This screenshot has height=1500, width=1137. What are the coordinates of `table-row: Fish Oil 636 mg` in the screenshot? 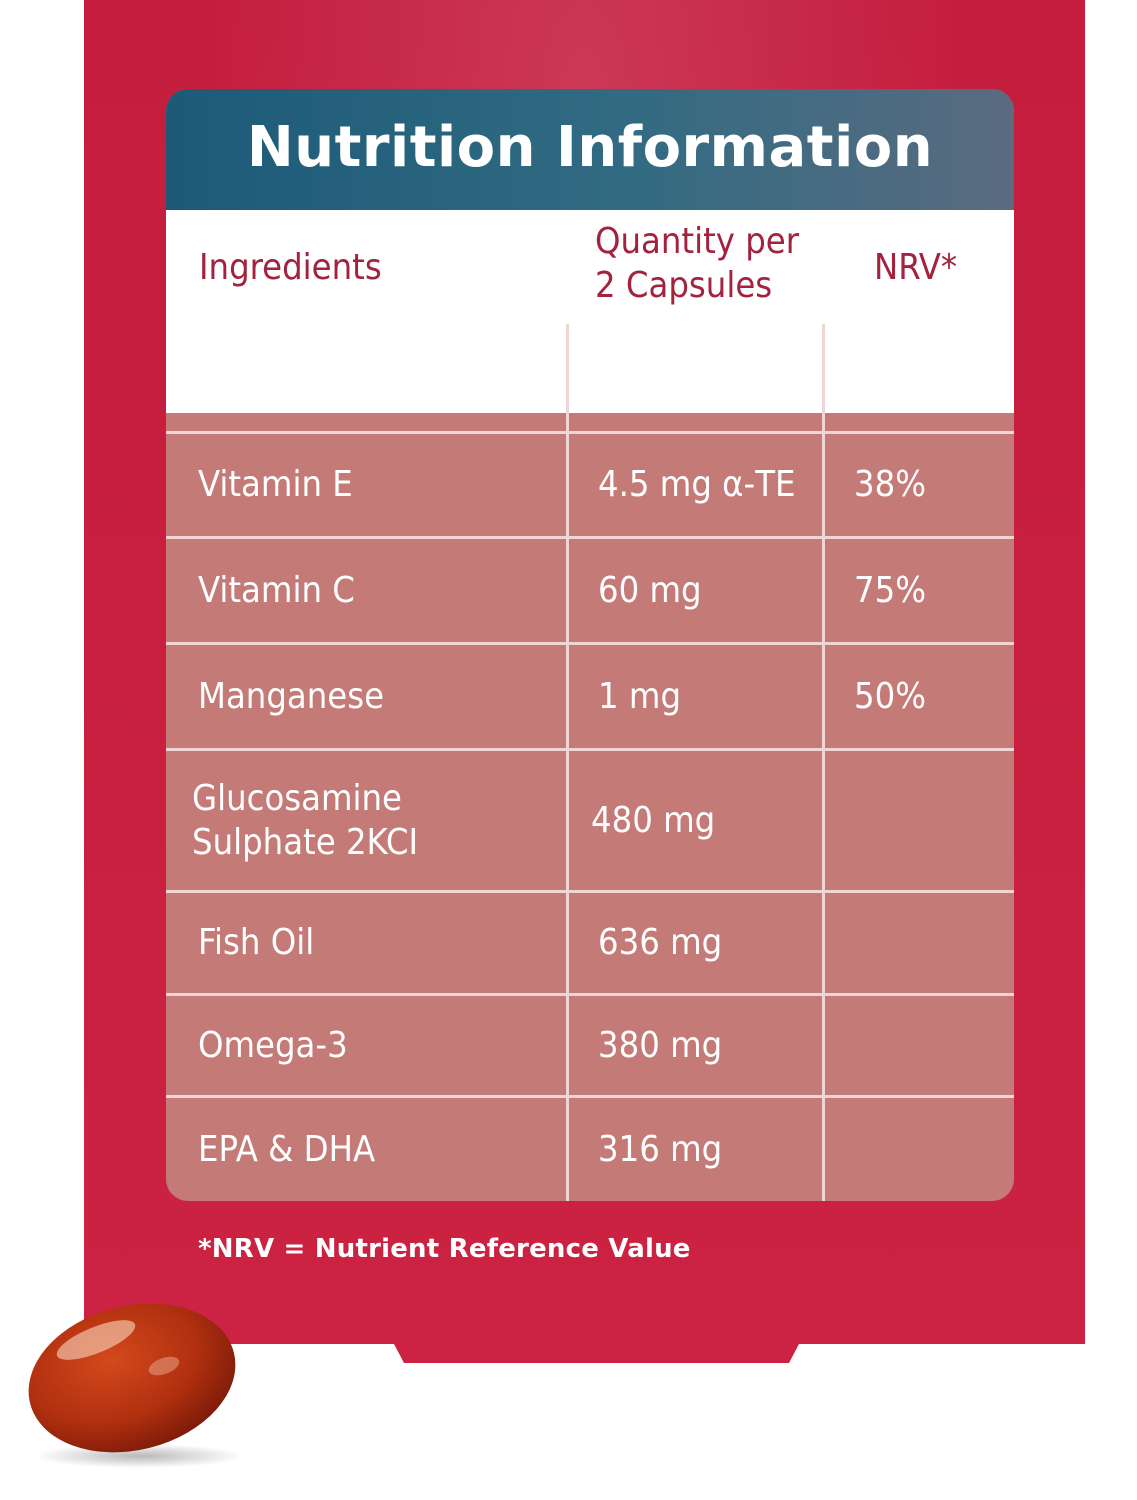 It's located at (590, 941).